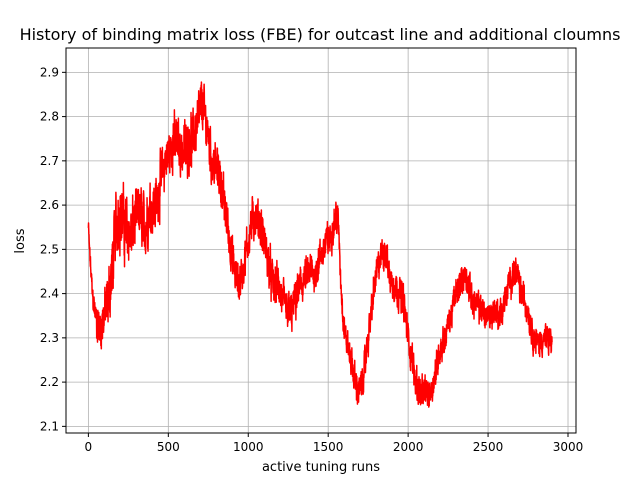  I want to click on y-tick-label: 2.6, so click(49, 205).